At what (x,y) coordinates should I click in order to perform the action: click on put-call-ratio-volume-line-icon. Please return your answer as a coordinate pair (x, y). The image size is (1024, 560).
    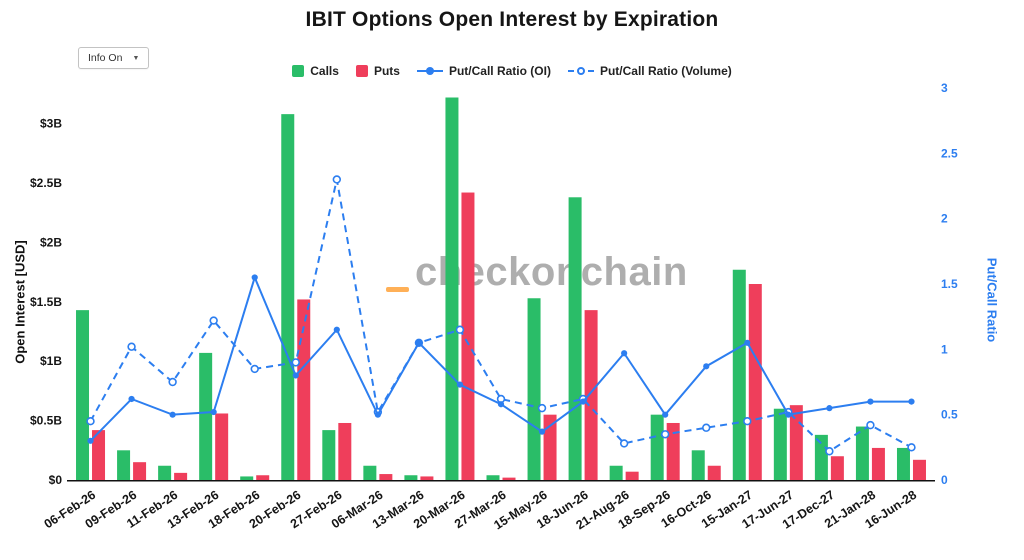
    Looking at the image, I should click on (580, 71).